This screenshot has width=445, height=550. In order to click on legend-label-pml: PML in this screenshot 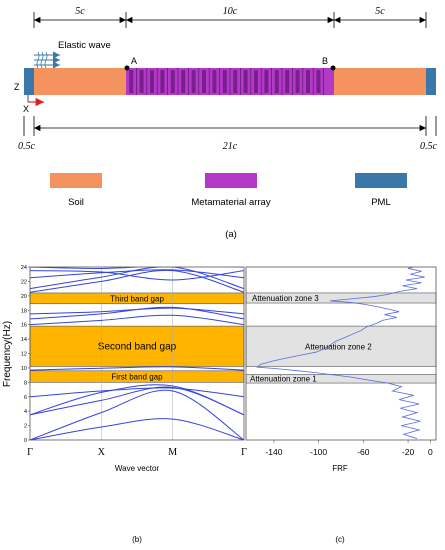, I will do `click(381, 202)`.